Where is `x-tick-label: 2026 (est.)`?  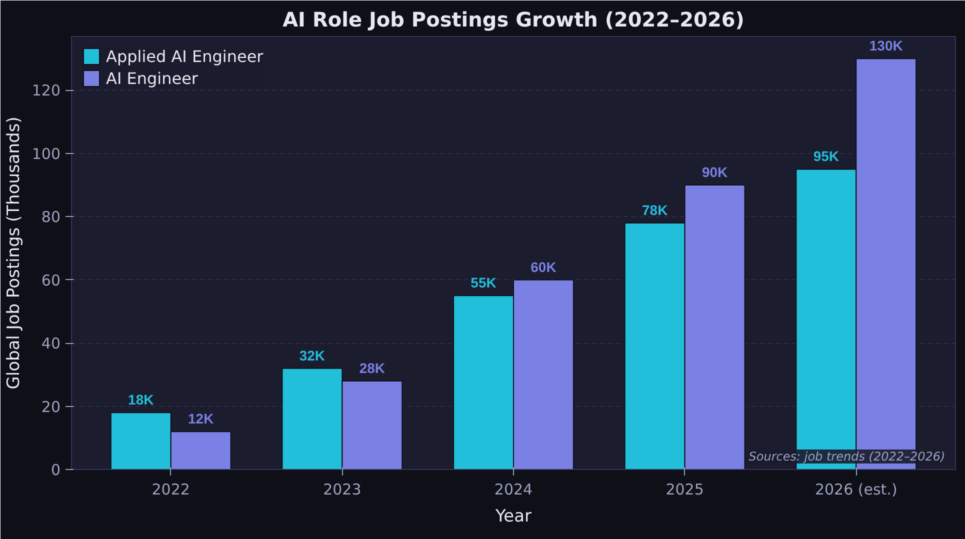
x-tick-label: 2026 (est.) is located at coordinates (856, 489).